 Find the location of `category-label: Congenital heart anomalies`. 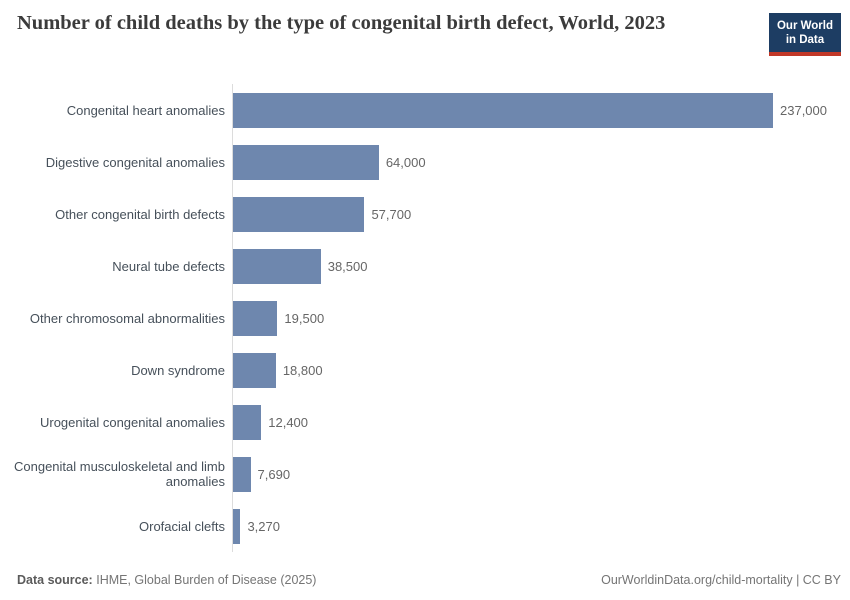

category-label: Congenital heart anomalies is located at coordinates (145, 110).